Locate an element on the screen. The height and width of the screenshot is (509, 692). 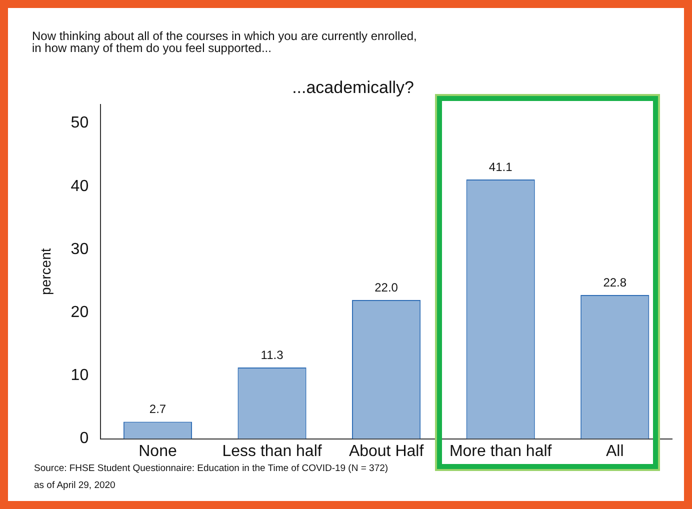
y-axis-title: percent is located at coordinates (45, 271).